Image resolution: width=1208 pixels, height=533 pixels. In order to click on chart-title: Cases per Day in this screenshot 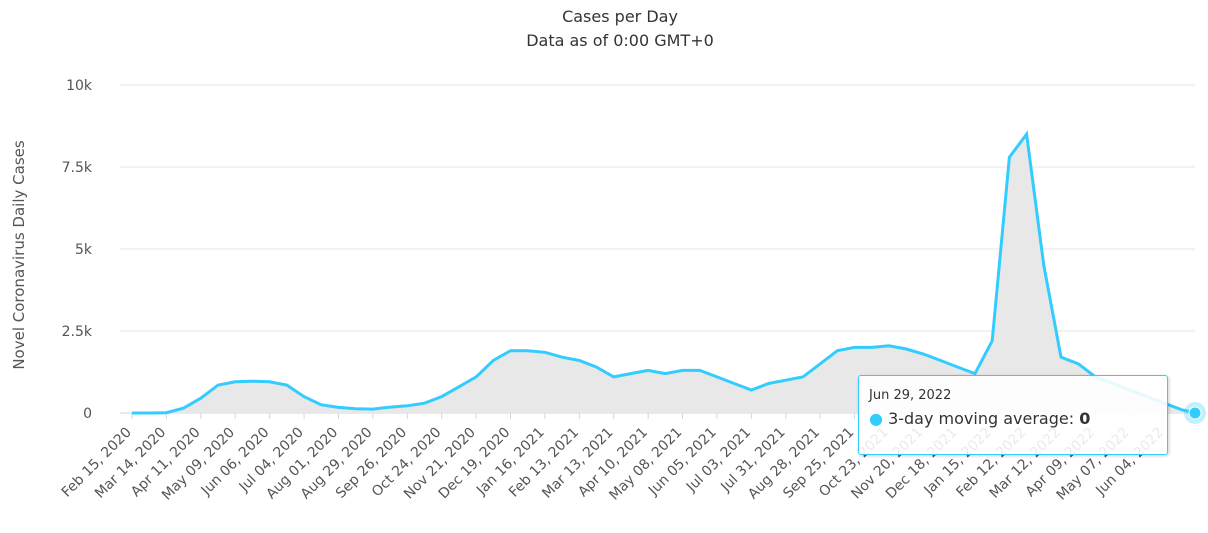, I will do `click(620, 16)`.